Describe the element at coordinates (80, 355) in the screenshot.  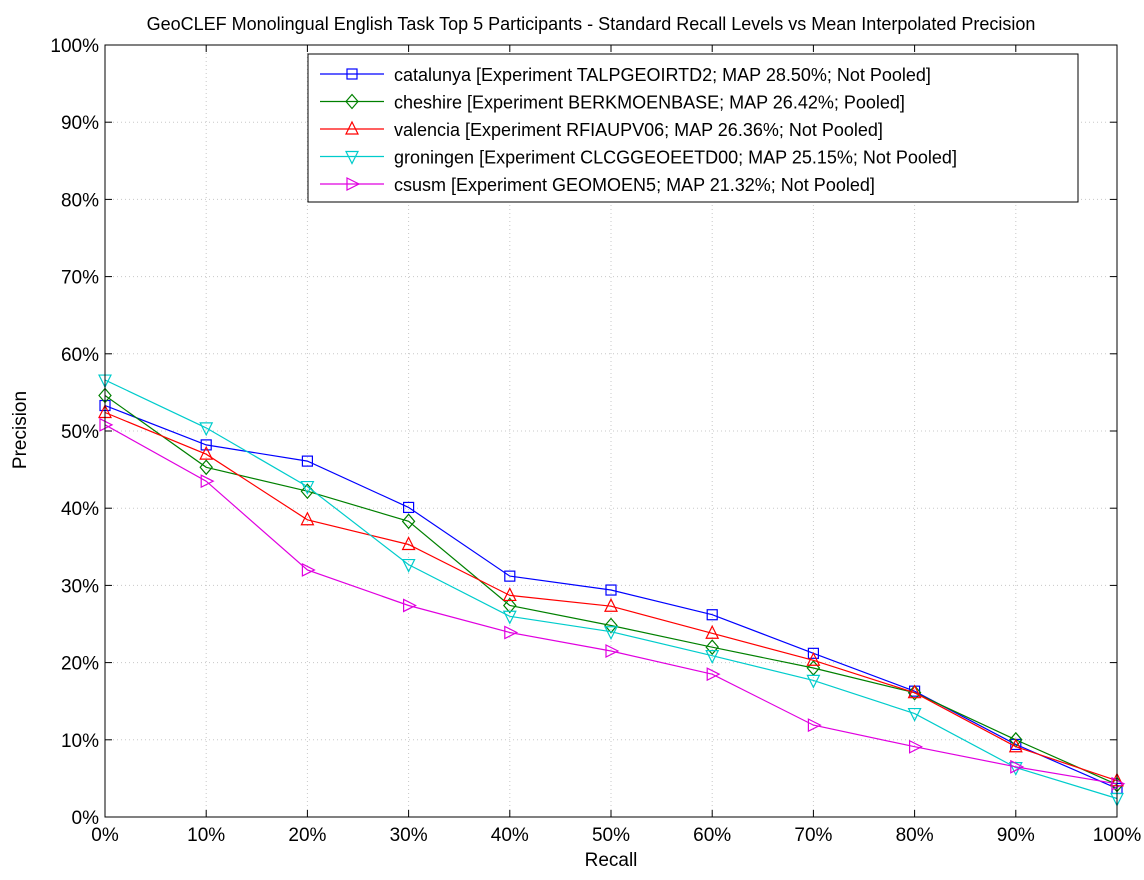
I see `y-tick-label: 60%` at that location.